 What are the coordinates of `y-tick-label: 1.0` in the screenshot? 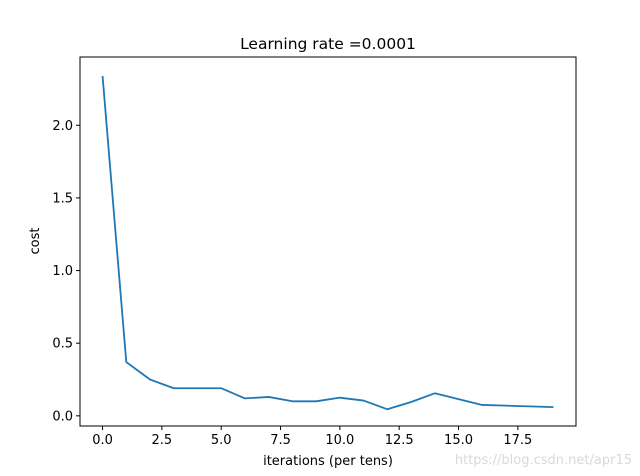 It's located at (62, 271).